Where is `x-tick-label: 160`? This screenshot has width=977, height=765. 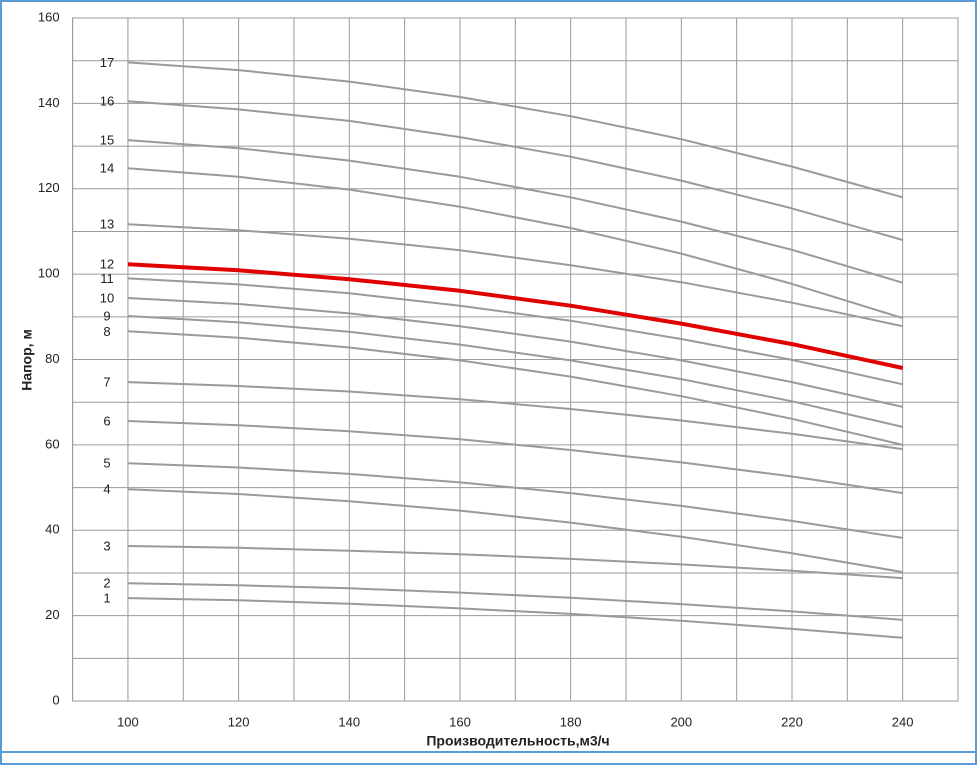 x-tick-label: 160 is located at coordinates (460, 721).